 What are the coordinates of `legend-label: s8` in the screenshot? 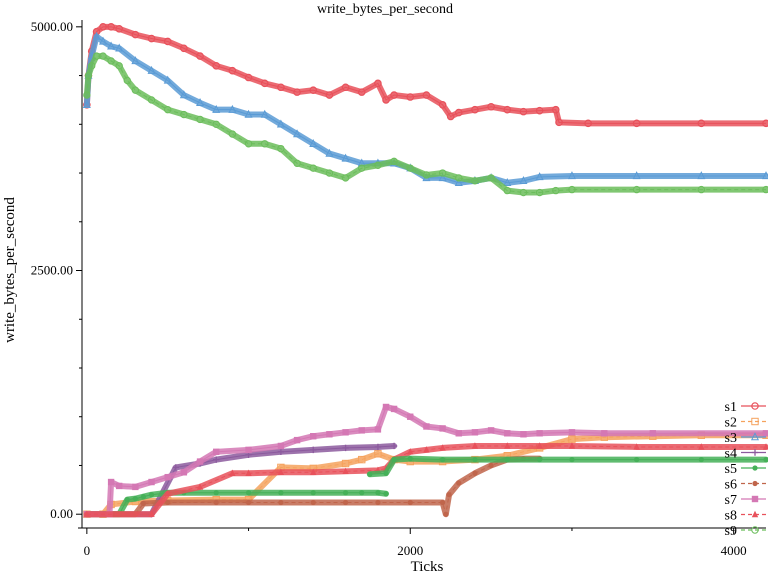 It's located at (731, 516).